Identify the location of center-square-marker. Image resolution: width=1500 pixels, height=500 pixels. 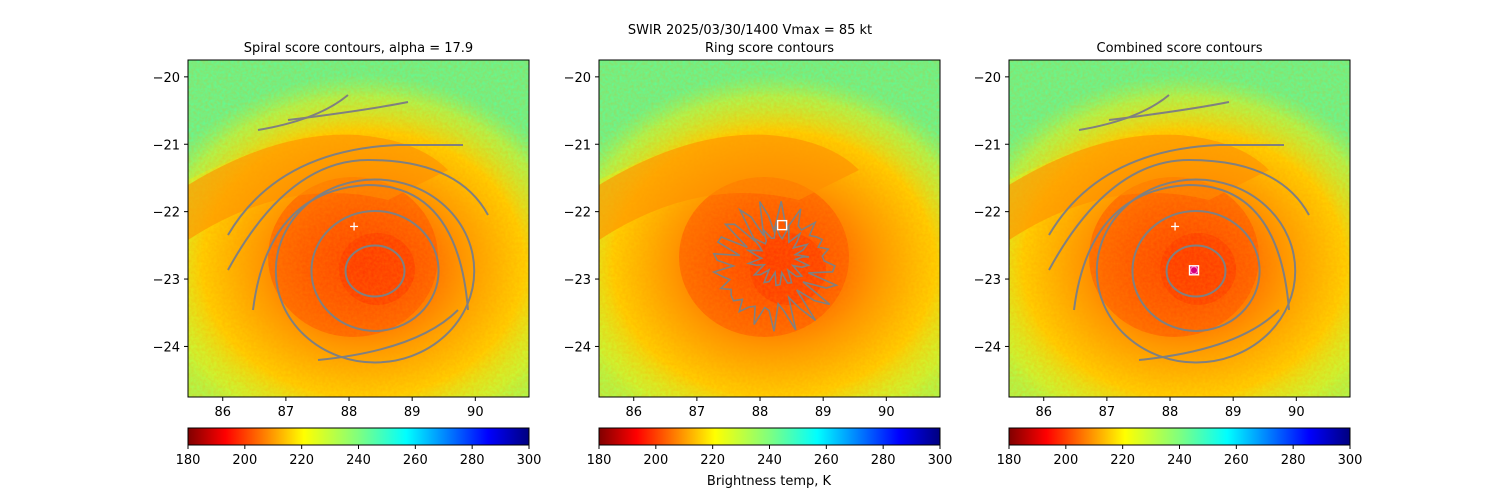
(782, 225).